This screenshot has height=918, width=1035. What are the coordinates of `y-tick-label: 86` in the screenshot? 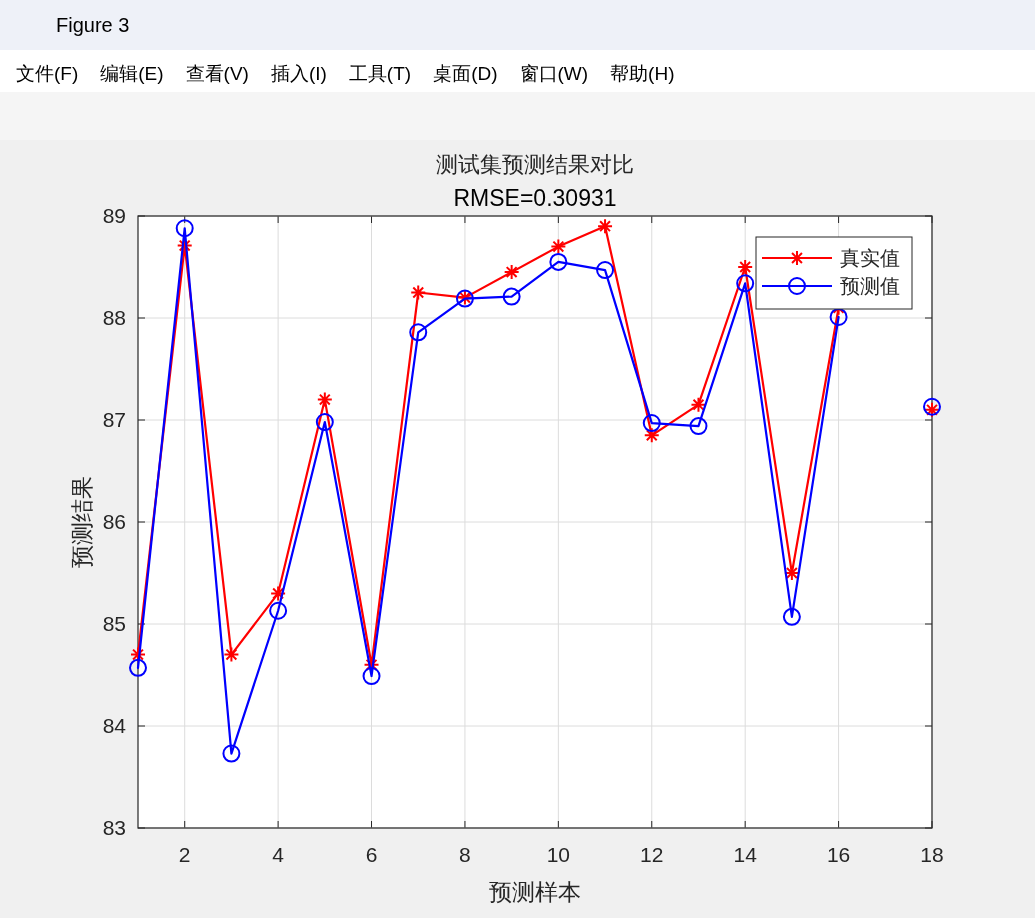 It's located at (114, 521).